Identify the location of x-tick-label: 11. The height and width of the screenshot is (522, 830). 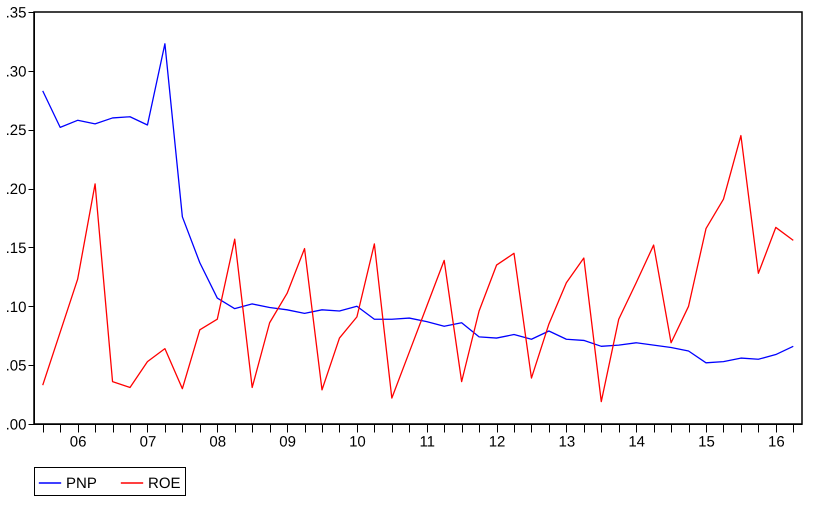
(427, 442).